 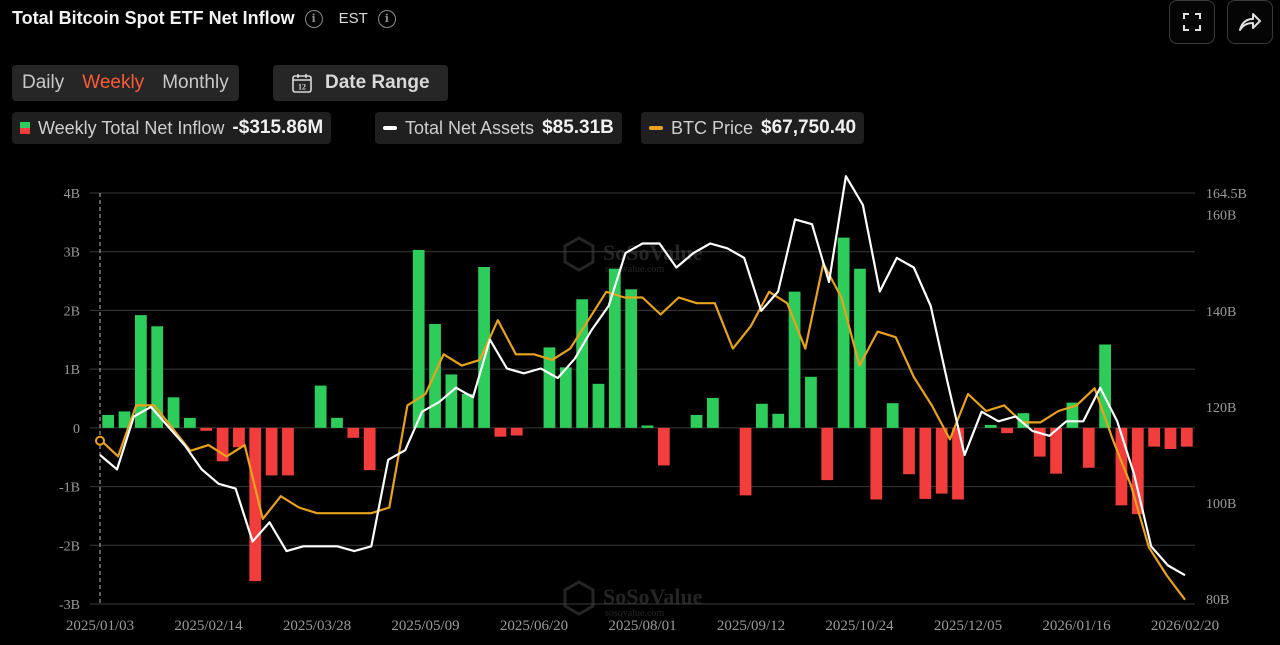 I want to click on tab-monthly: Monthly, so click(x=195, y=82).